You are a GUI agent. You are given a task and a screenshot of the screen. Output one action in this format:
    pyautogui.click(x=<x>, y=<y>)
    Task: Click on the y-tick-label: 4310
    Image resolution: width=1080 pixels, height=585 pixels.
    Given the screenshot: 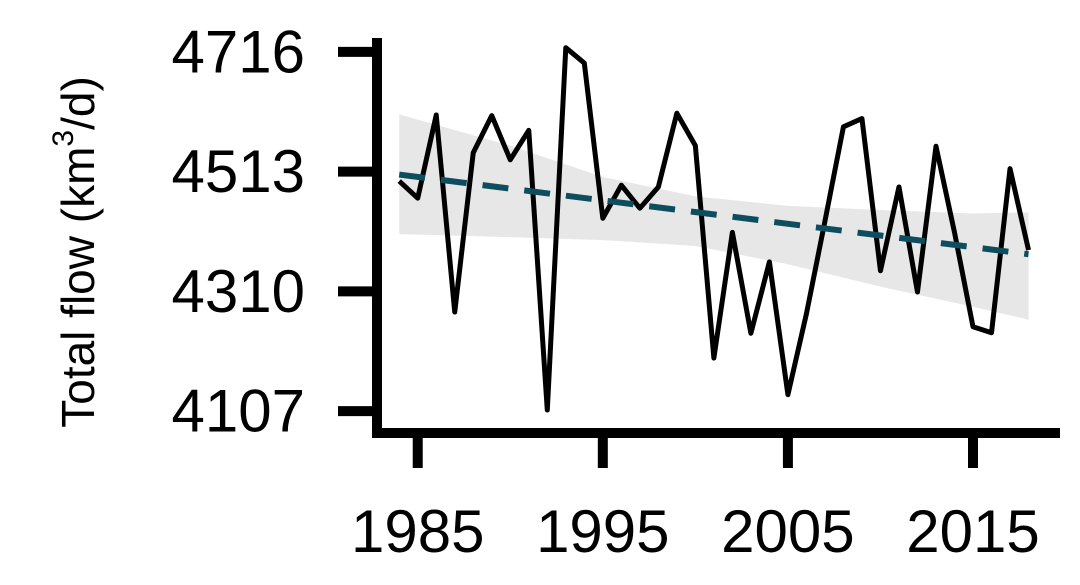 What is the action you would take?
    pyautogui.click(x=238, y=291)
    